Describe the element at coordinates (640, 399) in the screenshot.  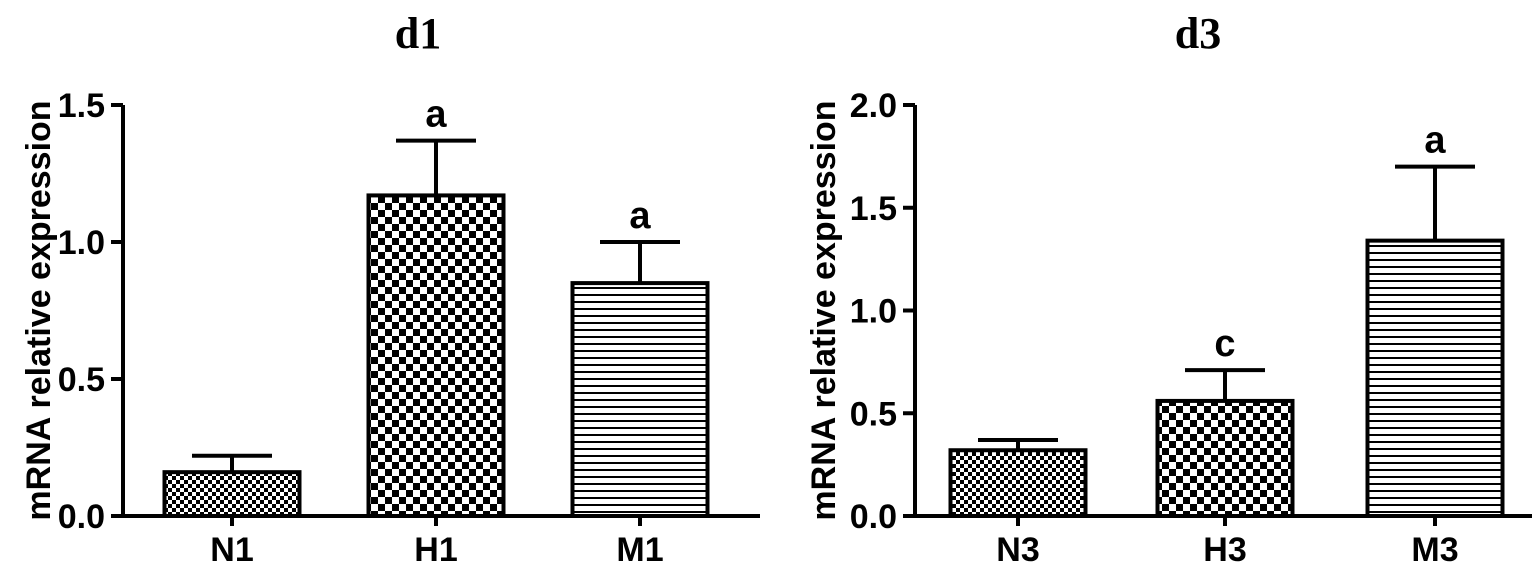
I see `bar-M1` at that location.